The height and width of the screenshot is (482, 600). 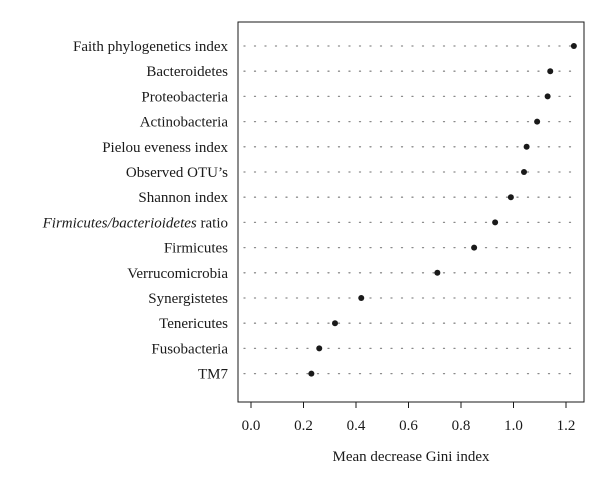 I want to click on category-label-italic: Firmicutes/bacterioidetes, so click(x=119, y=223).